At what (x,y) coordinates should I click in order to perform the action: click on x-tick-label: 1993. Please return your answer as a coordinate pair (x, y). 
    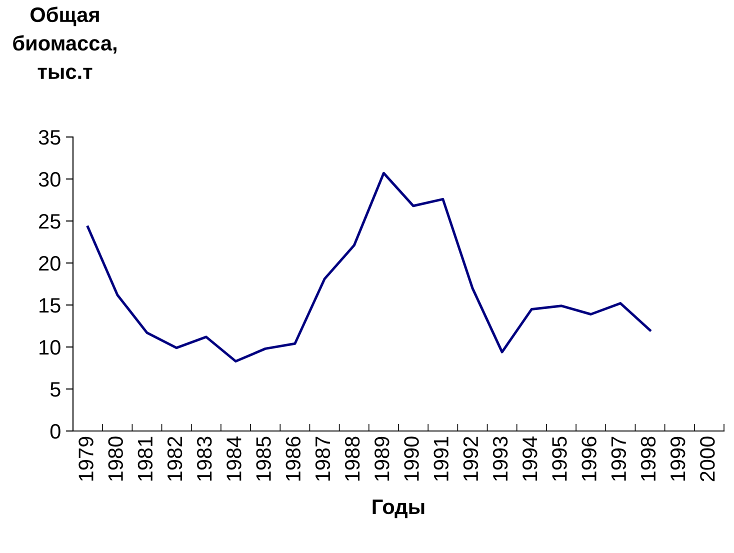
    Looking at the image, I should click on (500, 458).